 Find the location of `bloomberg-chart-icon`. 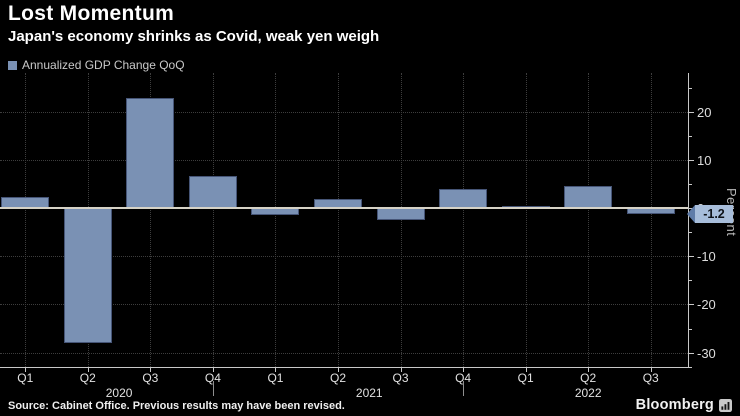

bloomberg-chart-icon is located at coordinates (725, 405).